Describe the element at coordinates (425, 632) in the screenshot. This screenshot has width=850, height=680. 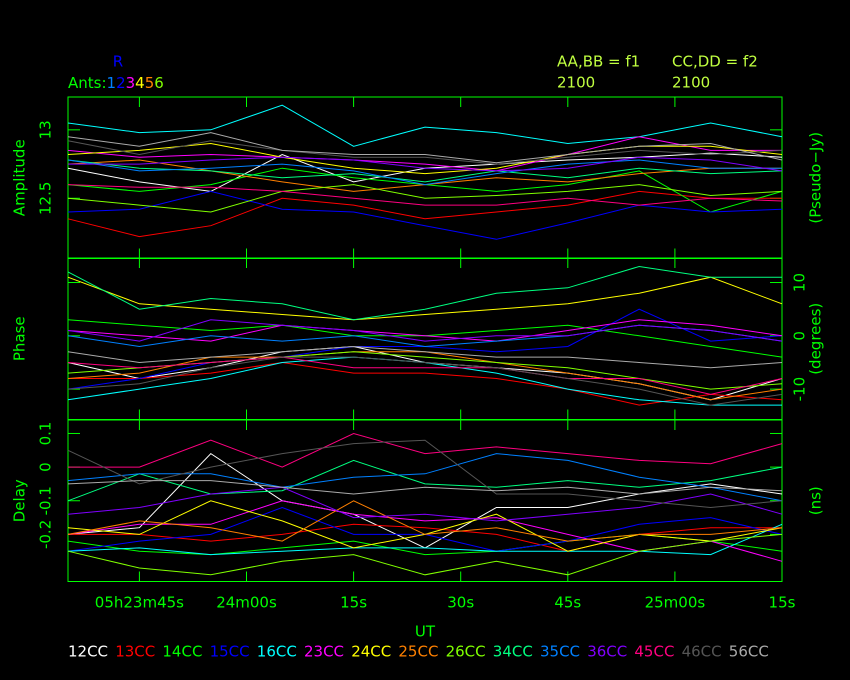
I see `x-axis-label: UT` at that location.